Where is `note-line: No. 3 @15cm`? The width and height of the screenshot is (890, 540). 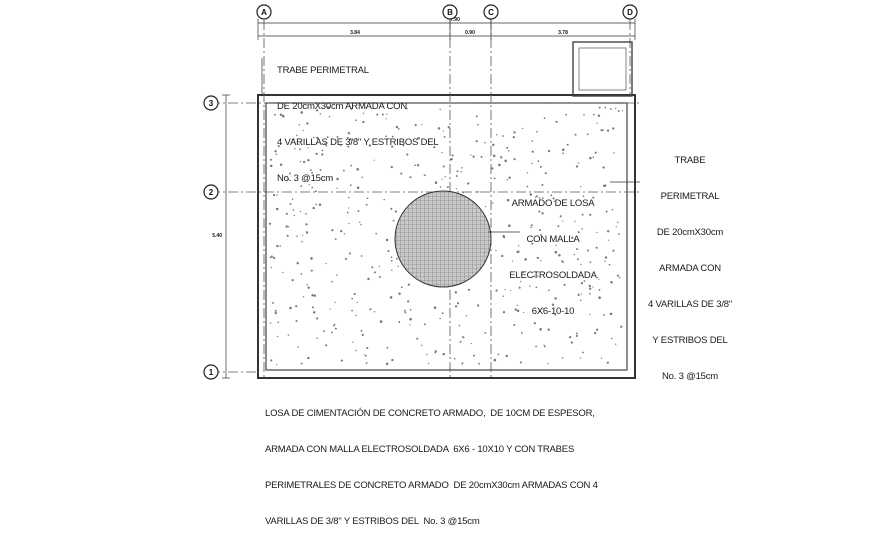
note-line: No. 3 @15cm is located at coordinates (305, 178).